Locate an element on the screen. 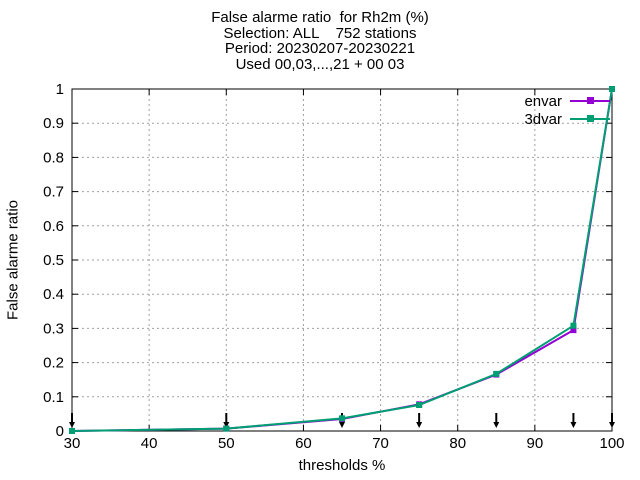  y-tick-label: 0.1 is located at coordinates (53, 397).